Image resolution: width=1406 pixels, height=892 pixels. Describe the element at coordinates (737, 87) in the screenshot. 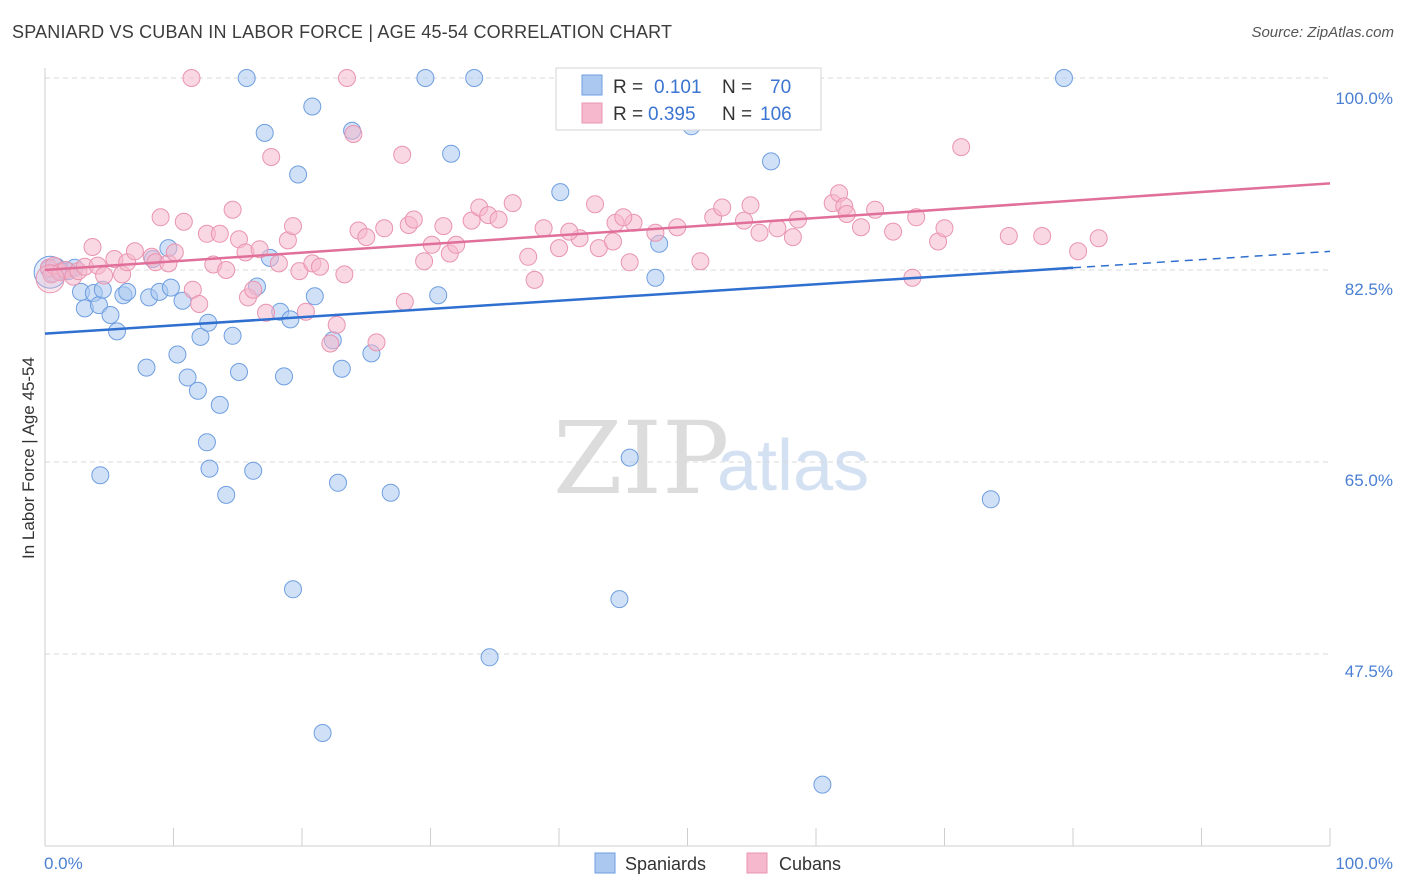

I see `legend-n-label-spaniards: N =` at that location.